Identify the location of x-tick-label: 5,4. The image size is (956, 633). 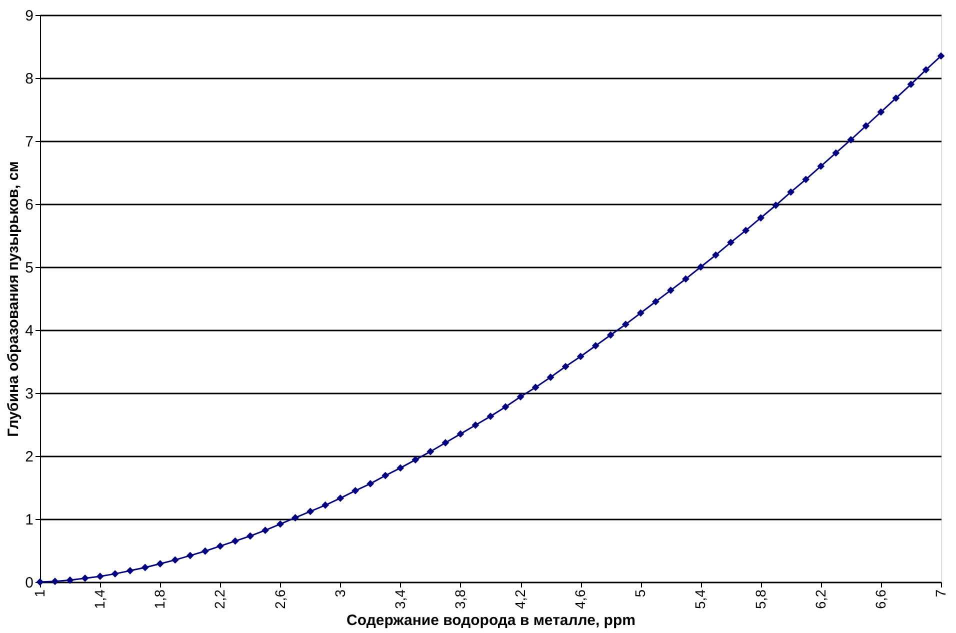
(700, 599).